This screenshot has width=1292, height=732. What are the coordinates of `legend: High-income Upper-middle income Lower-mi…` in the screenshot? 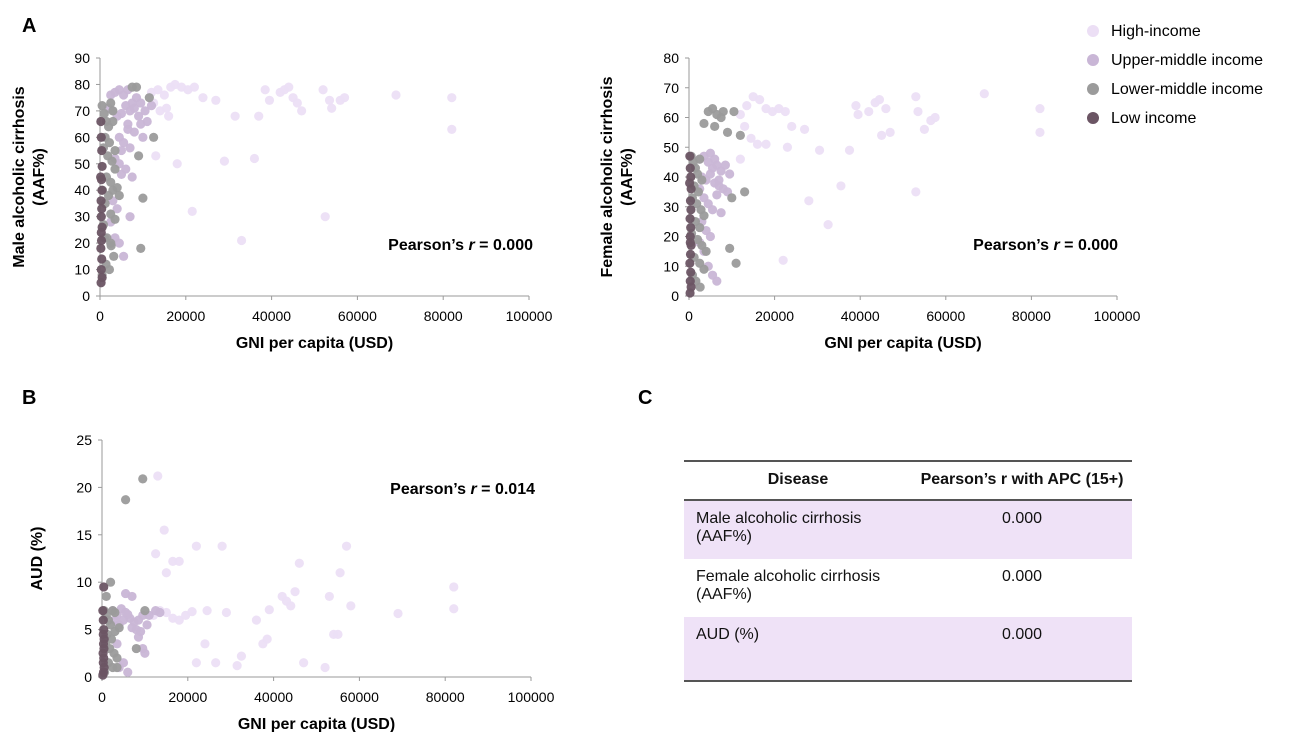 It's located at (1175, 75).